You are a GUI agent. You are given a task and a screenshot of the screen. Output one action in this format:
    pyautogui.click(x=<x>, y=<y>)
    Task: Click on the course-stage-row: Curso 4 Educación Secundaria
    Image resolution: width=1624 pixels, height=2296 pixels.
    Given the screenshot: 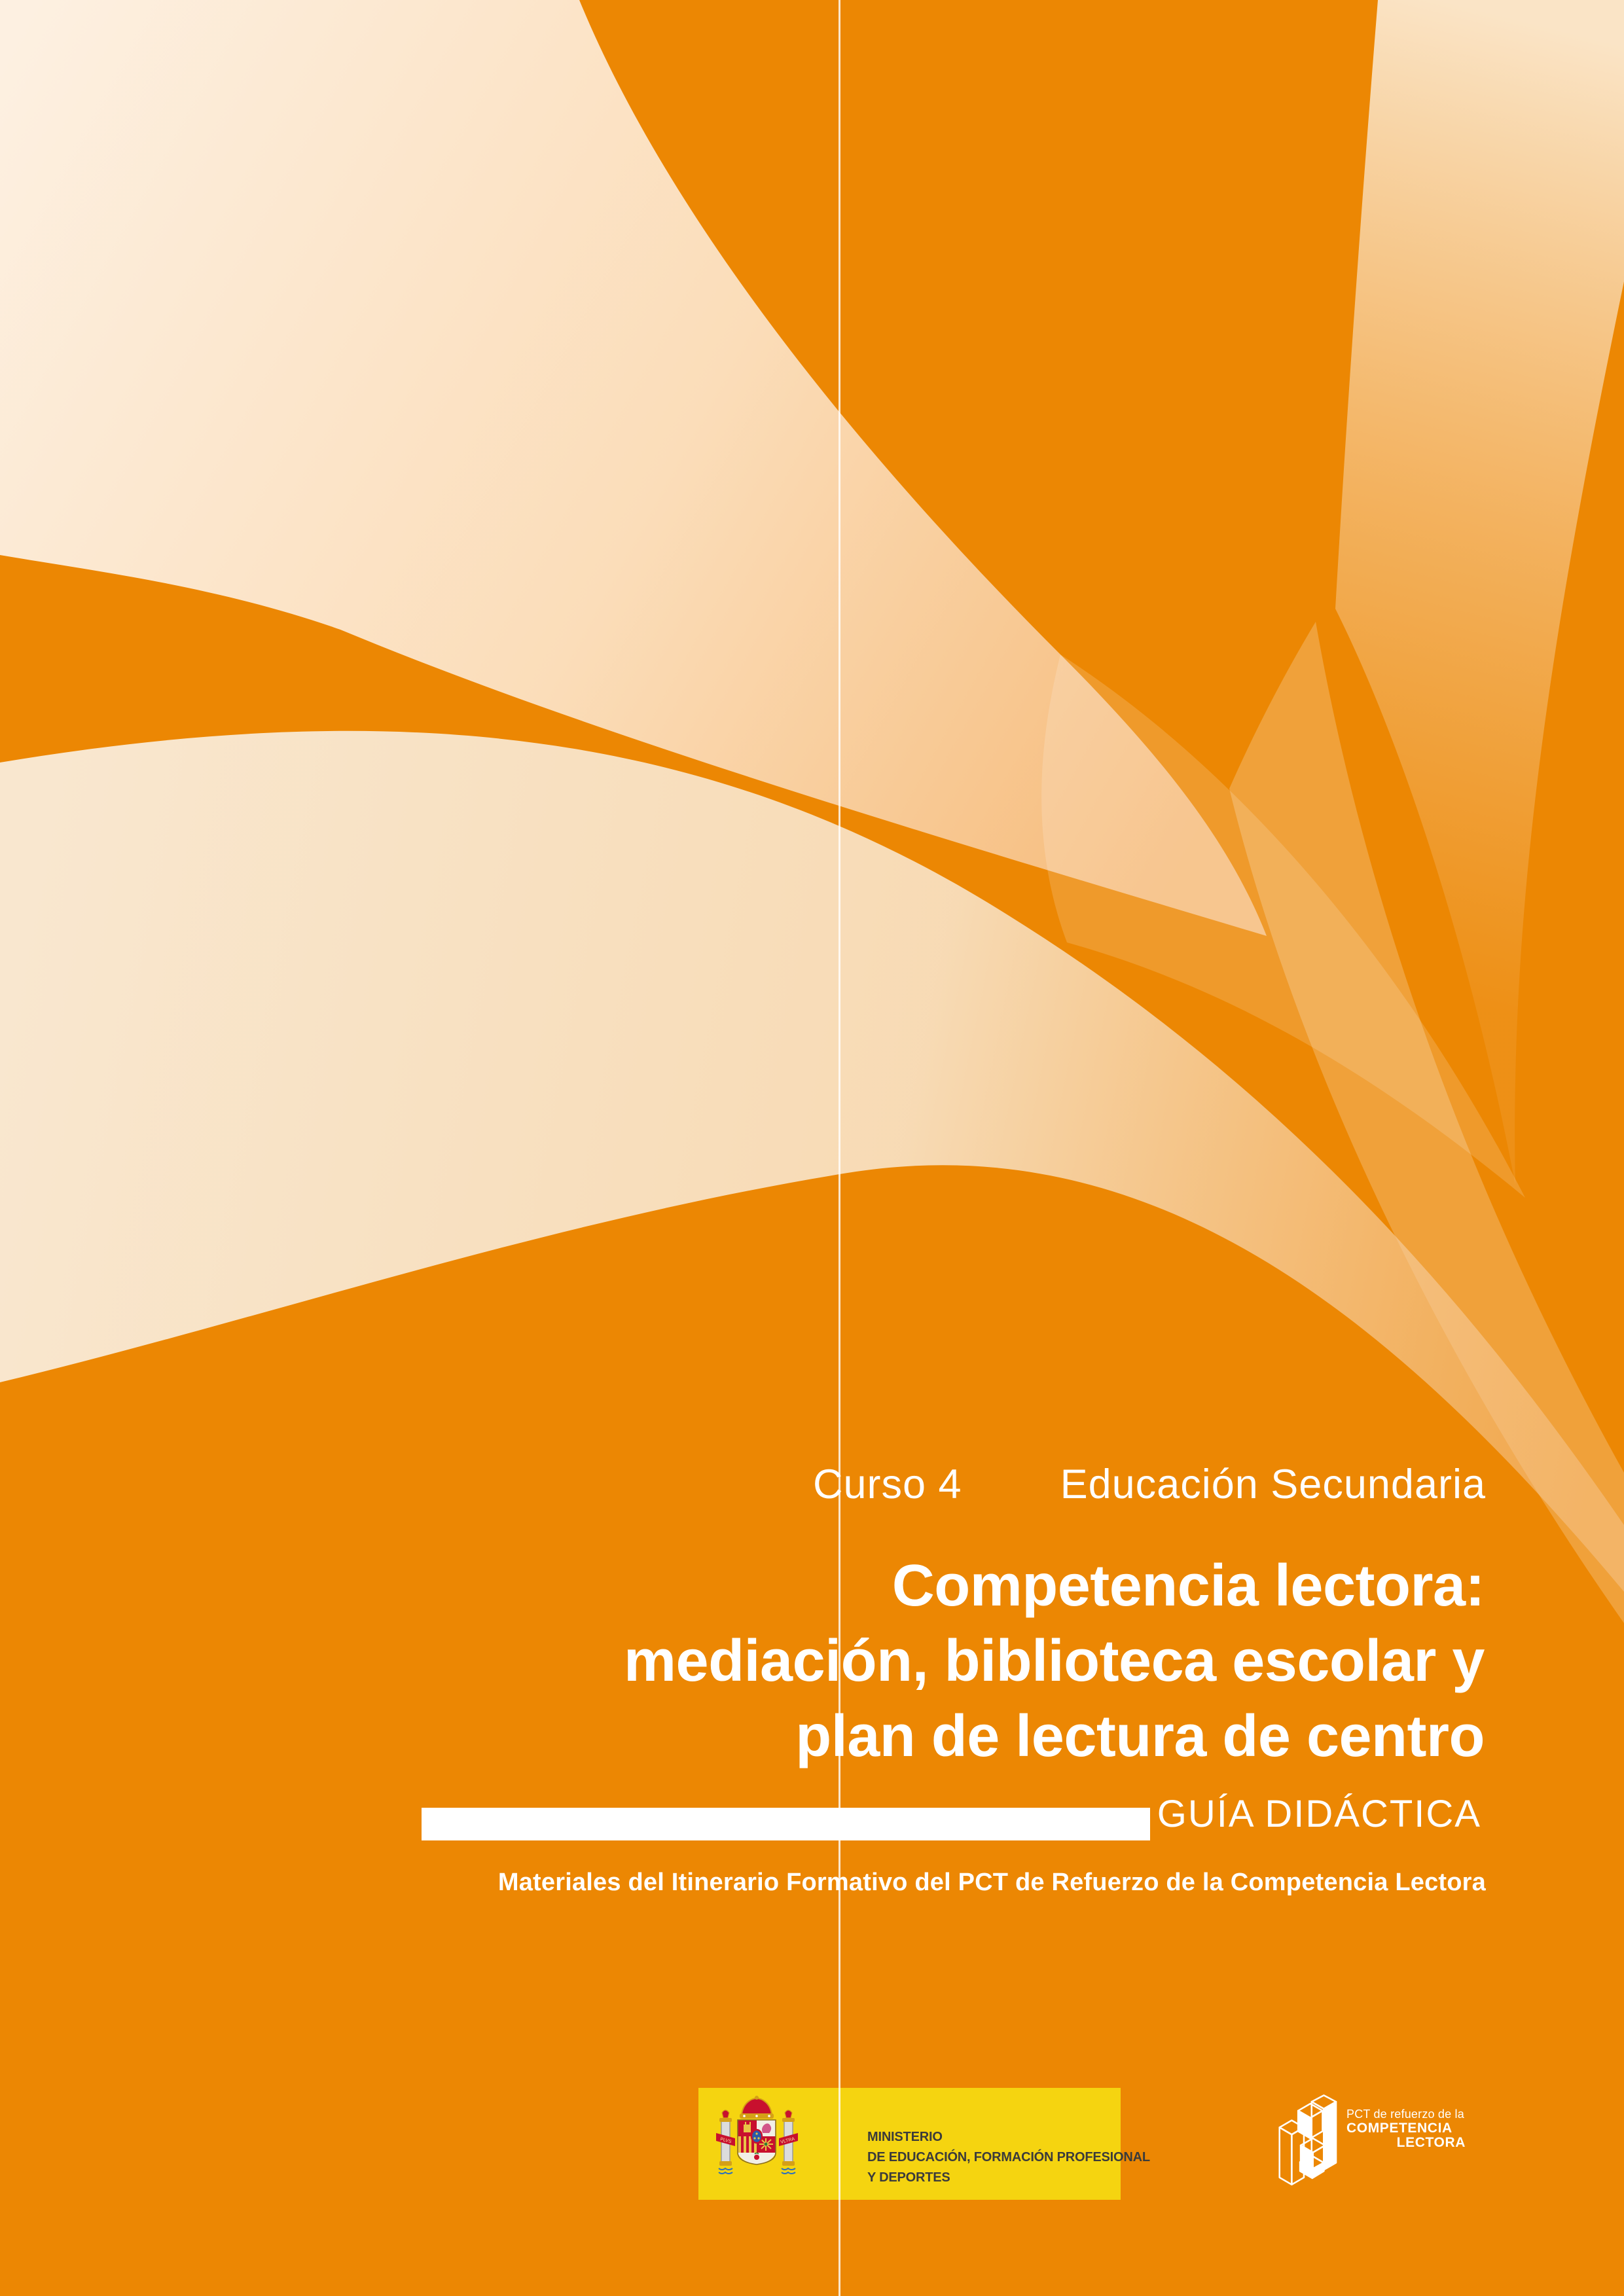 What is the action you would take?
    pyautogui.click(x=1149, y=1484)
    